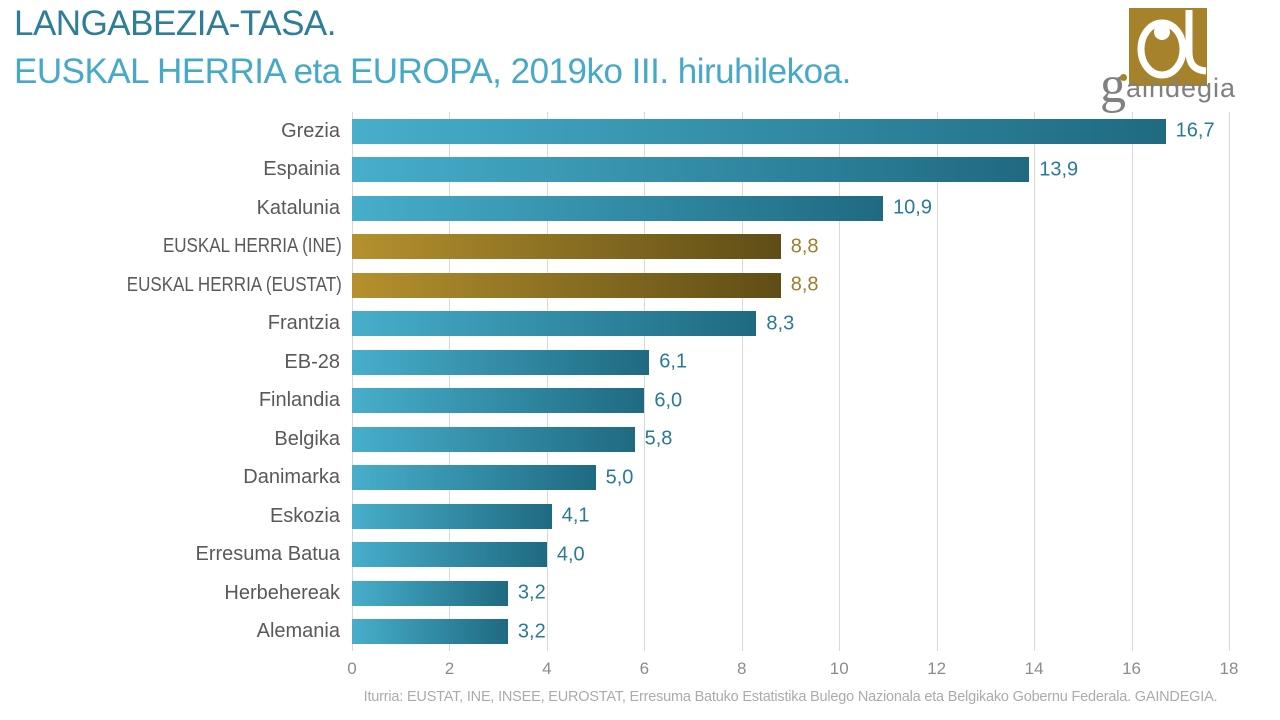 This screenshot has width=1280, height=720. Describe the element at coordinates (234, 284) in the screenshot. I see `category-label: EUSKAL HERRIA (EUSTAT)` at that location.